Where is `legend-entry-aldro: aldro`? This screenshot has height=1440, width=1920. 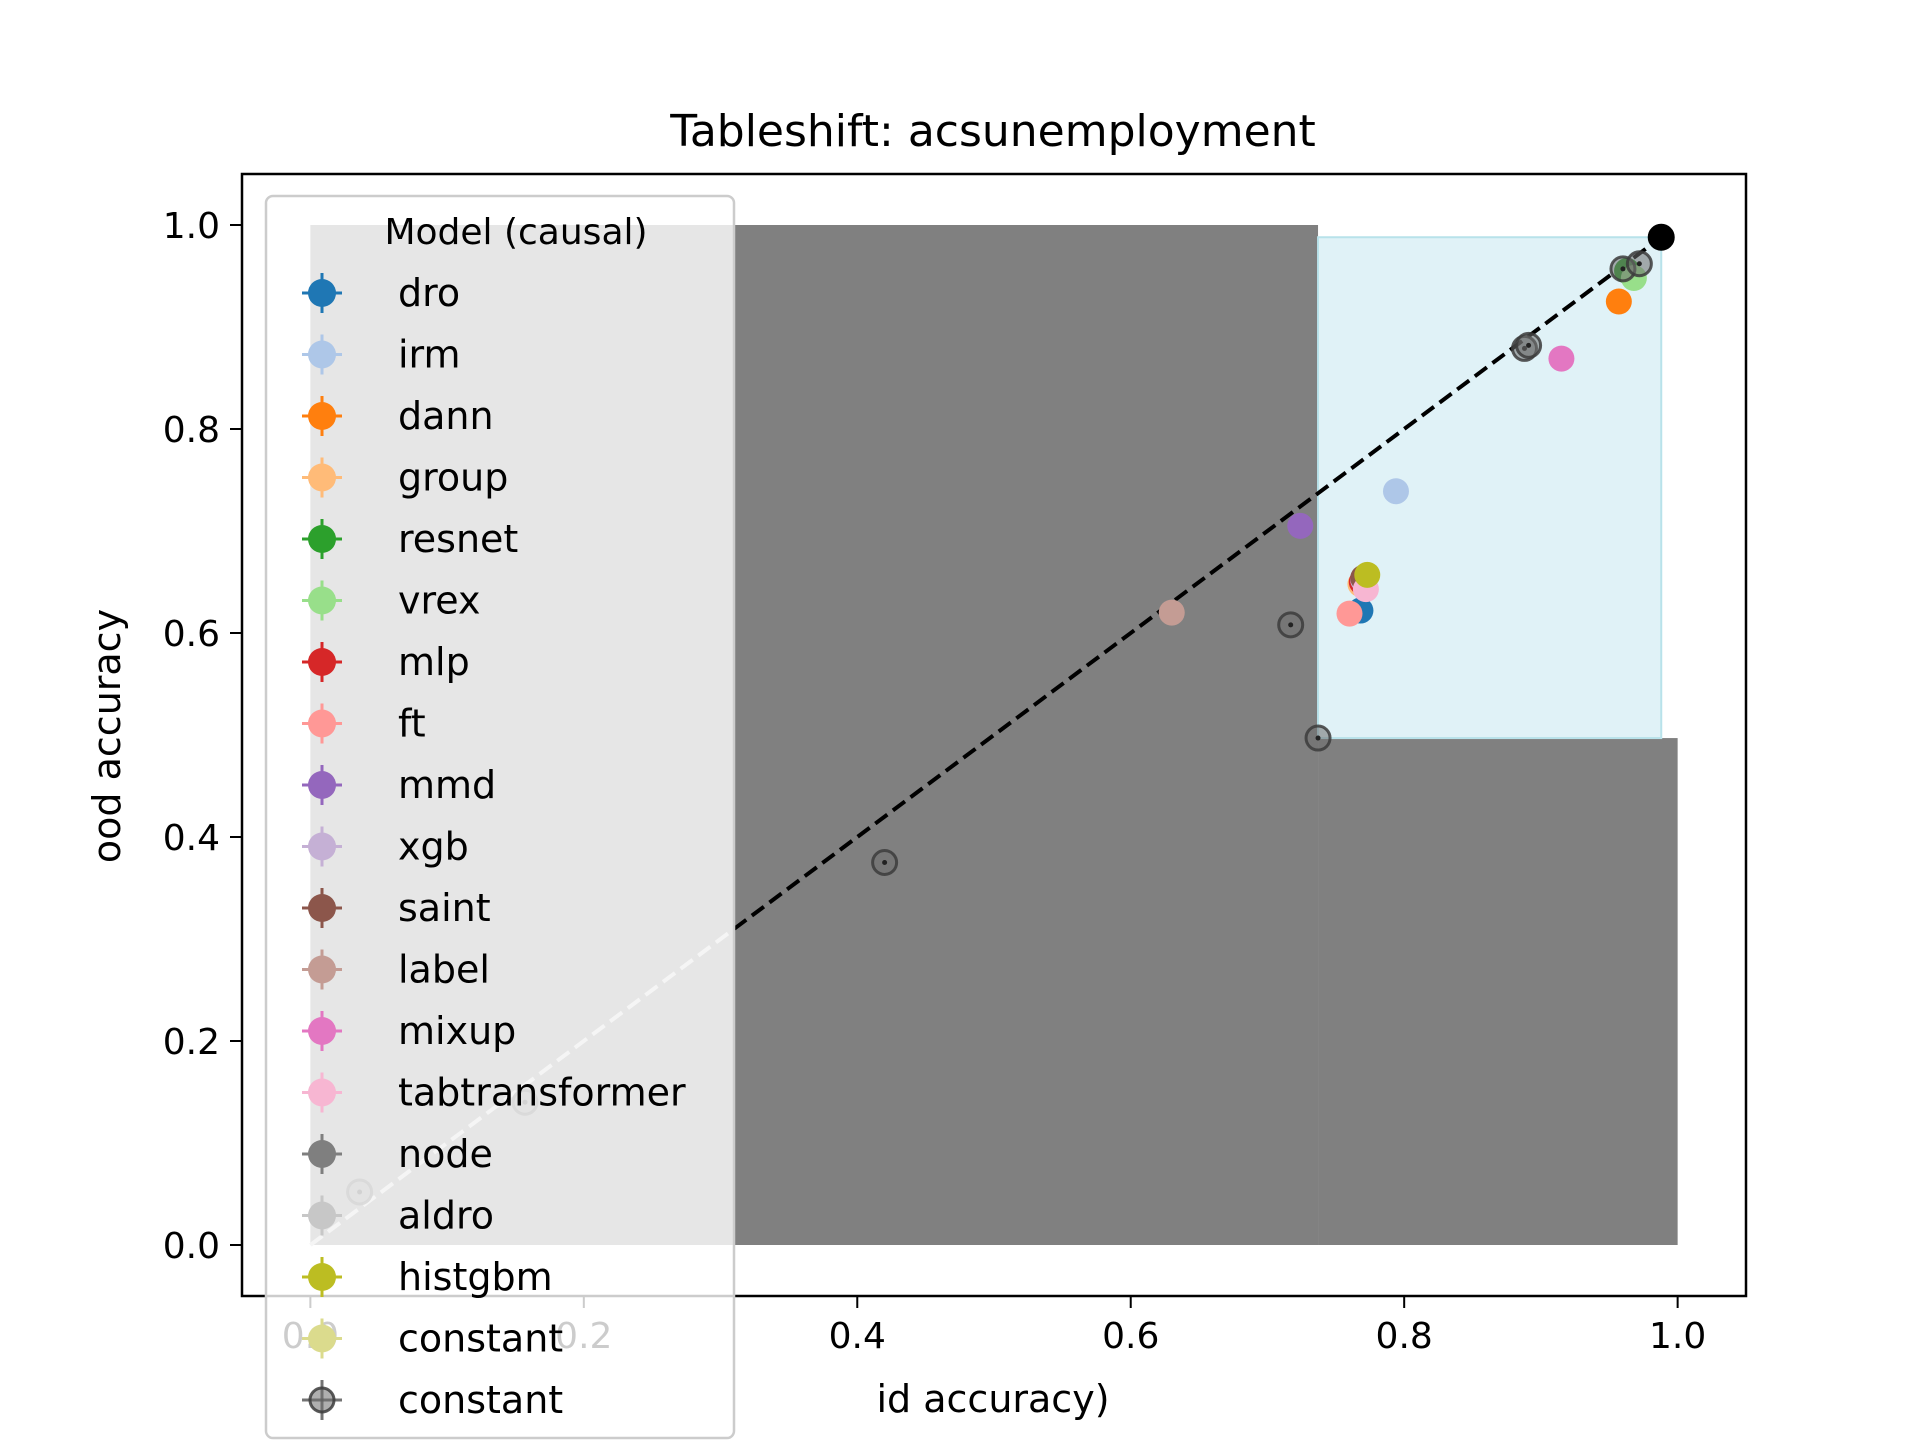
legend-entry-aldro: aldro is located at coordinates (398, 1216).